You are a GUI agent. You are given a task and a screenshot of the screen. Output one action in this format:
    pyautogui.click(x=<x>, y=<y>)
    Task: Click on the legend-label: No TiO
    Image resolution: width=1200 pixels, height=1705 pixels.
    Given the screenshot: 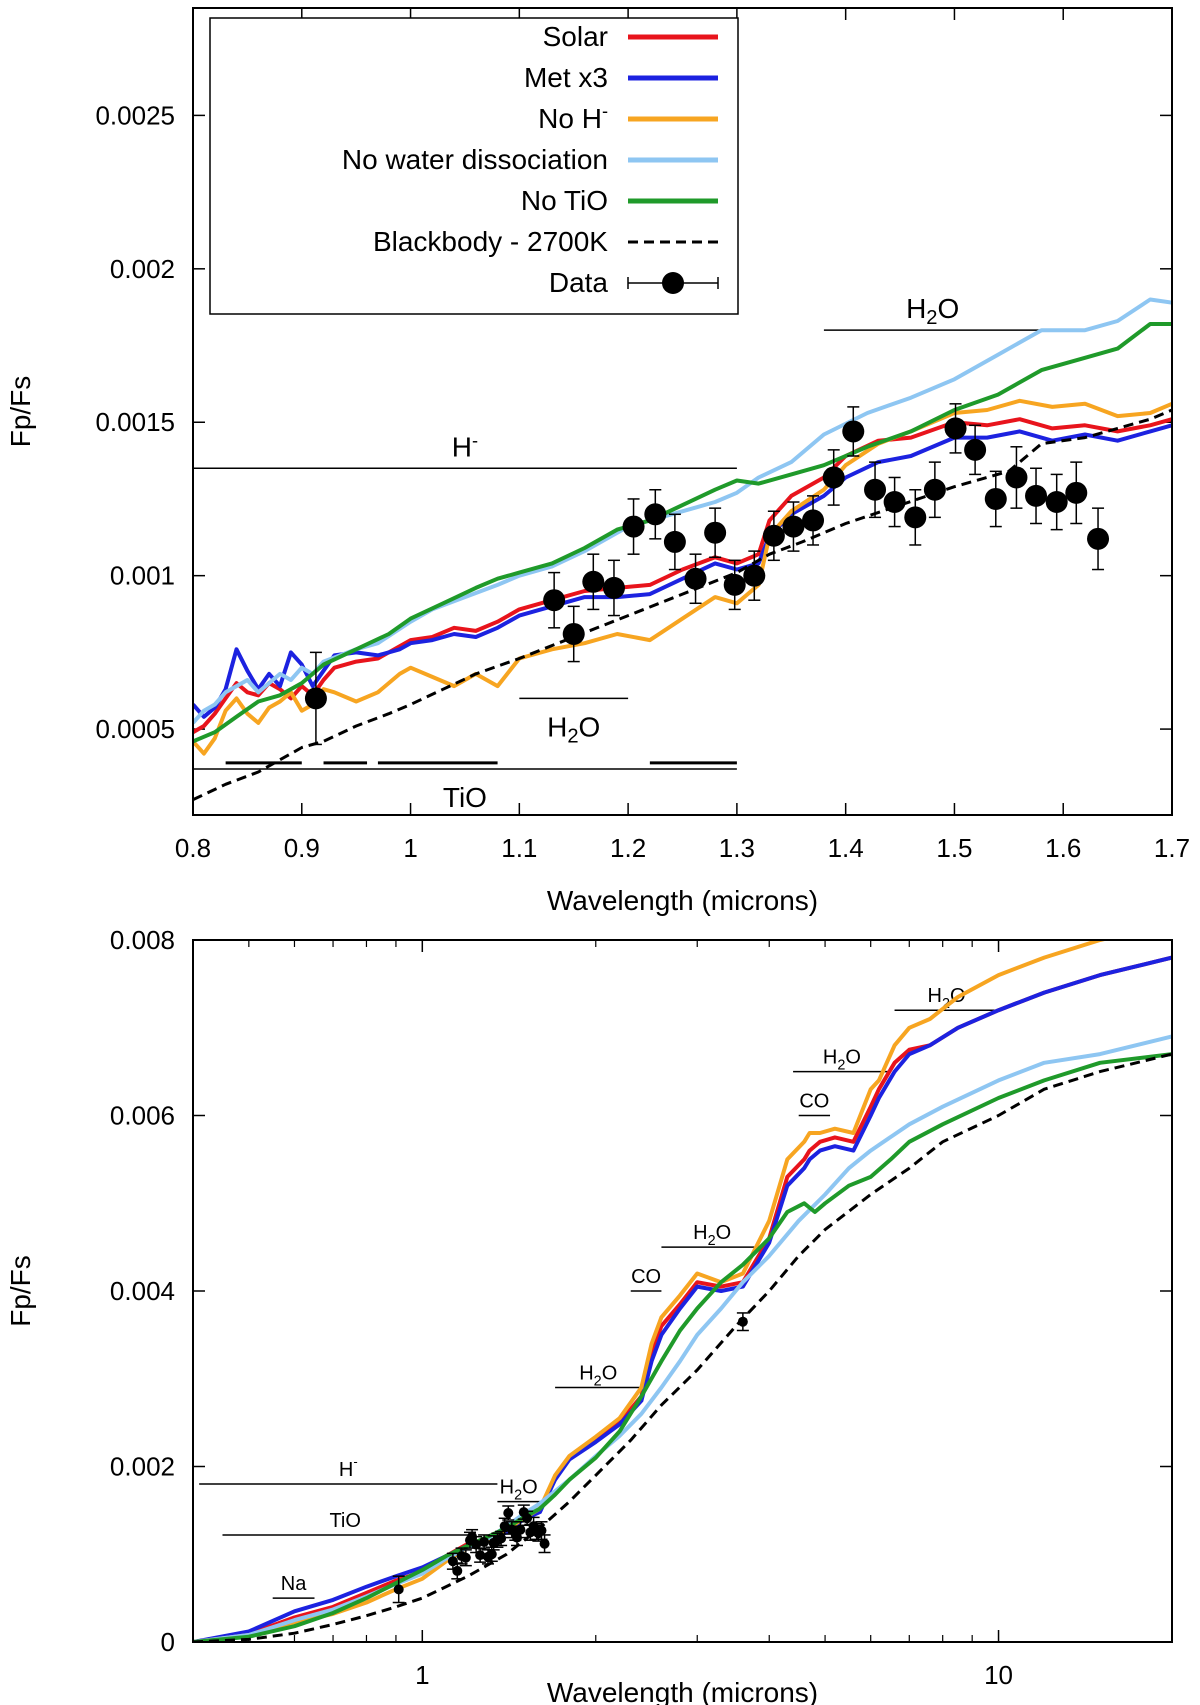 What is the action you would take?
    pyautogui.click(x=564, y=200)
    